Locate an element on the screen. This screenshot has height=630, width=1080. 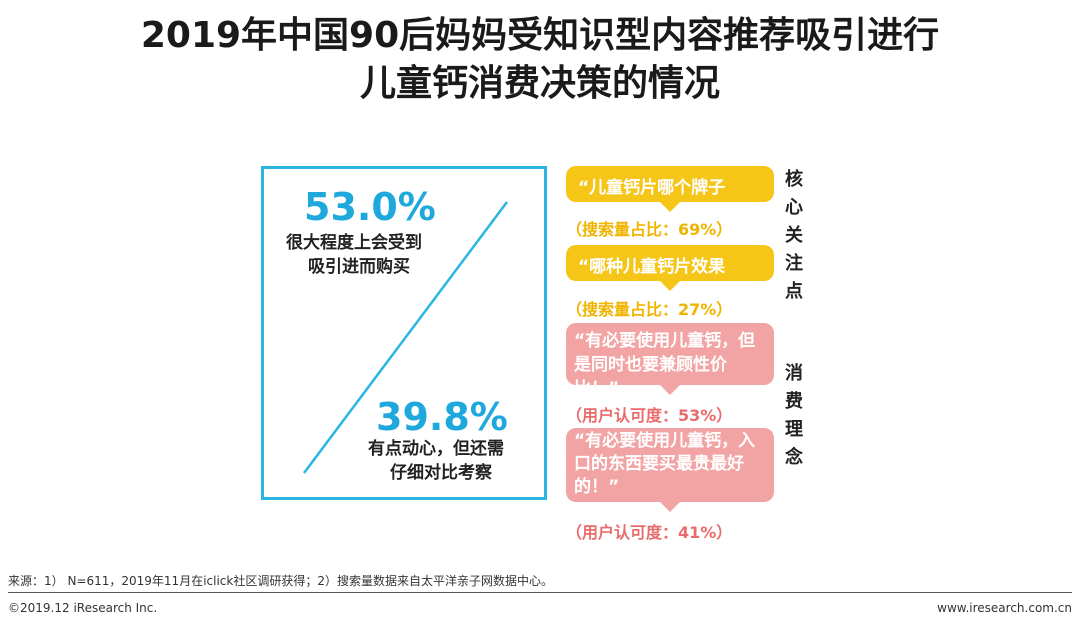
focus-side-label-text: 核心关注点 is located at coordinates (794, 235).